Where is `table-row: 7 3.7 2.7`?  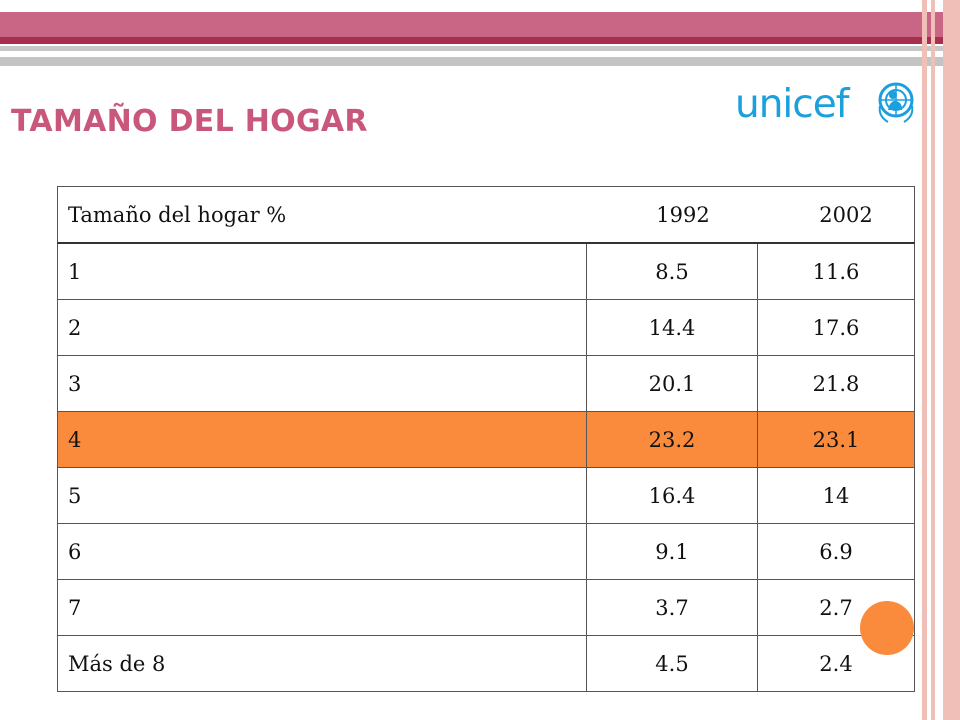 table-row: 7 3.7 2.7 is located at coordinates (486, 607).